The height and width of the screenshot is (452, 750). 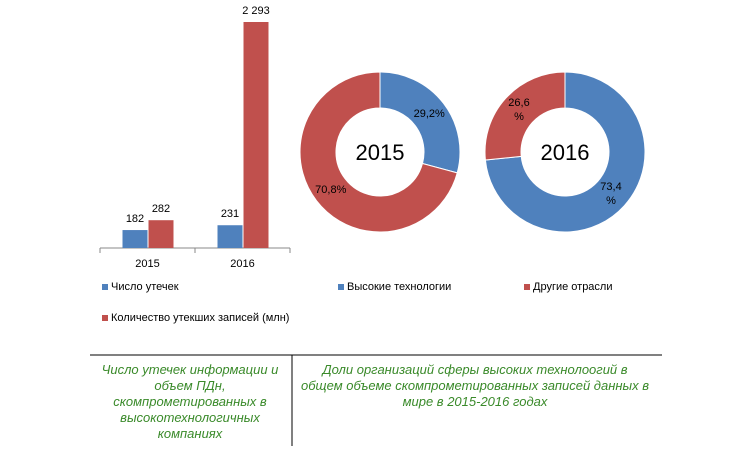 I want to click on data-label: 2 293, so click(x=256, y=11).